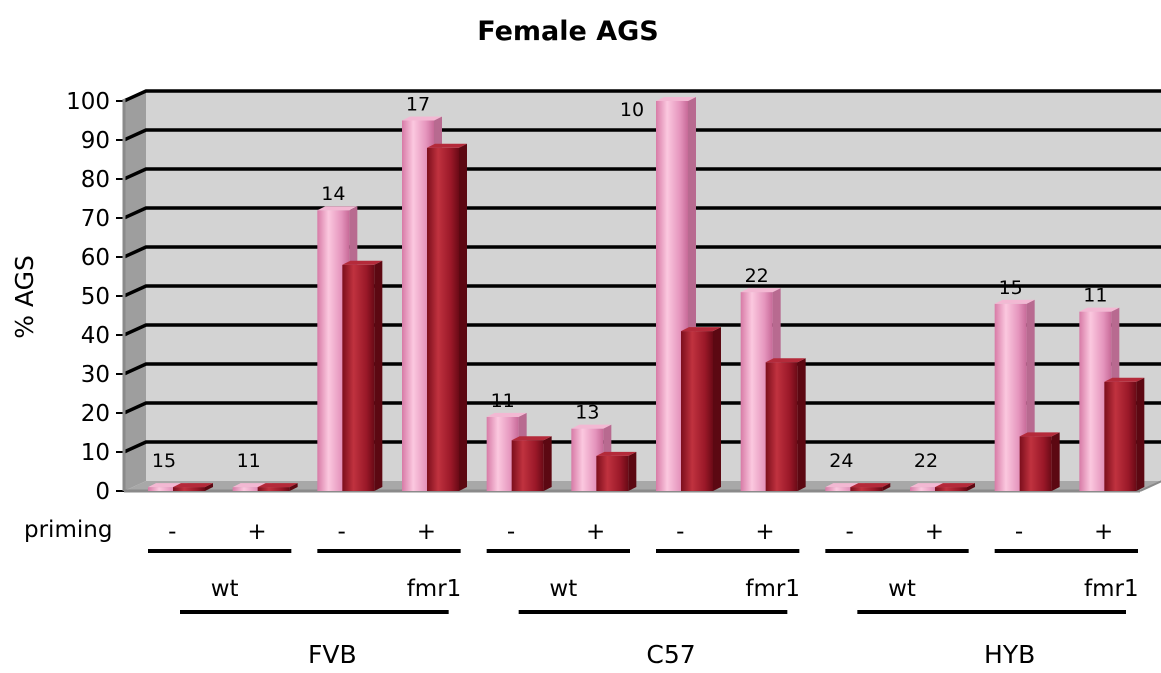 This screenshot has width=1161, height=673. Describe the element at coordinates (1150, 291) in the screenshot. I see `right-edge` at that location.